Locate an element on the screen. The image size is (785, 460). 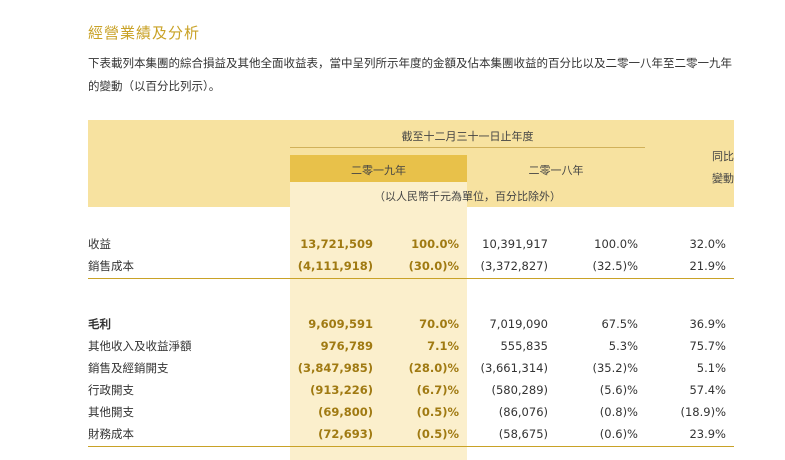
amount-2018: (3,372,827) is located at coordinates (514, 266).